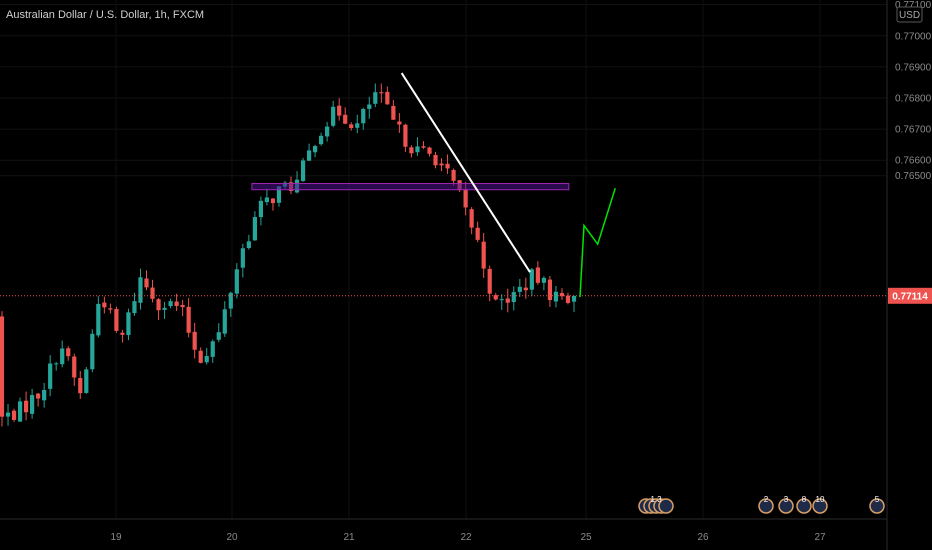 The width and height of the screenshot is (932, 550). What do you see at coordinates (913, 161) in the screenshot?
I see `y-tick-label: 0.76600` at bounding box center [913, 161].